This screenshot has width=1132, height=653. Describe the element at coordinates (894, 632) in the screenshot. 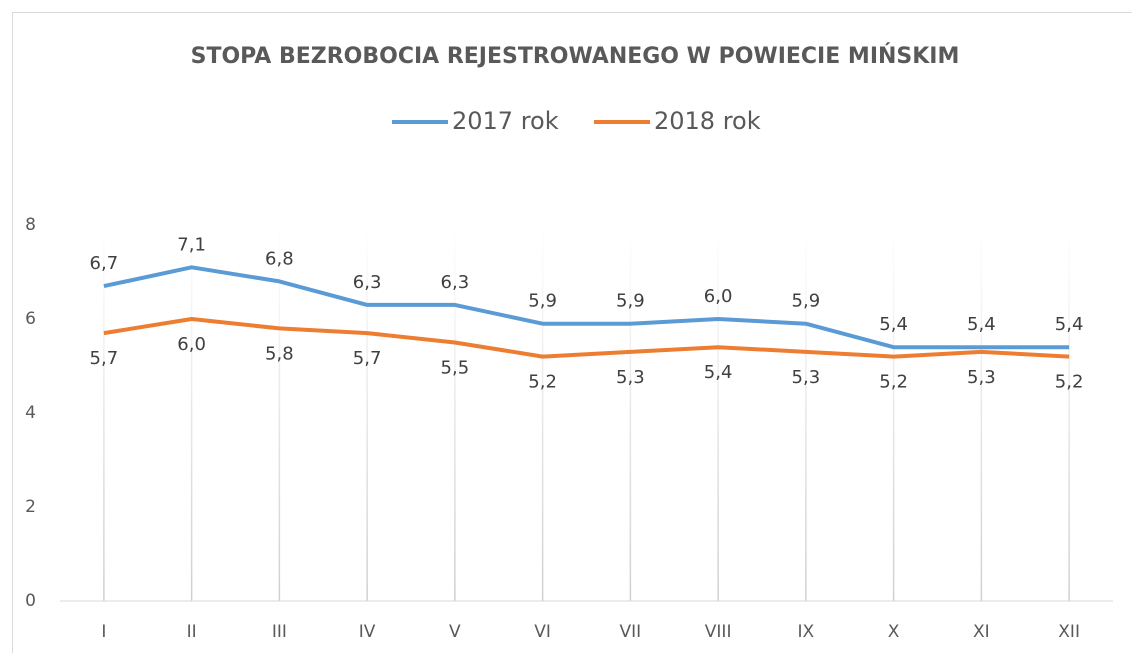

I see `x-tick-label: X` at that location.